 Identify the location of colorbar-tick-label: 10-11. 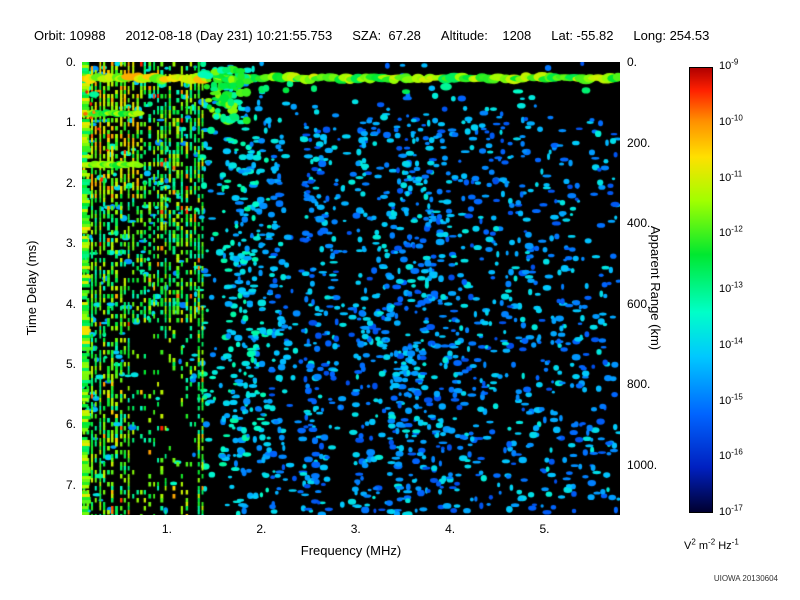
(731, 176).